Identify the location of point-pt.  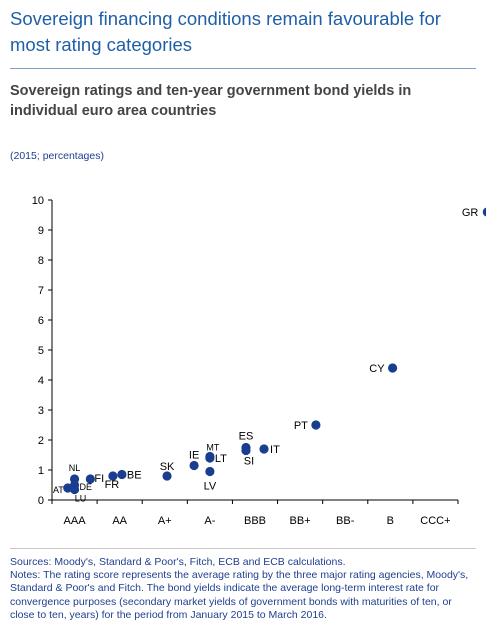
(316, 425).